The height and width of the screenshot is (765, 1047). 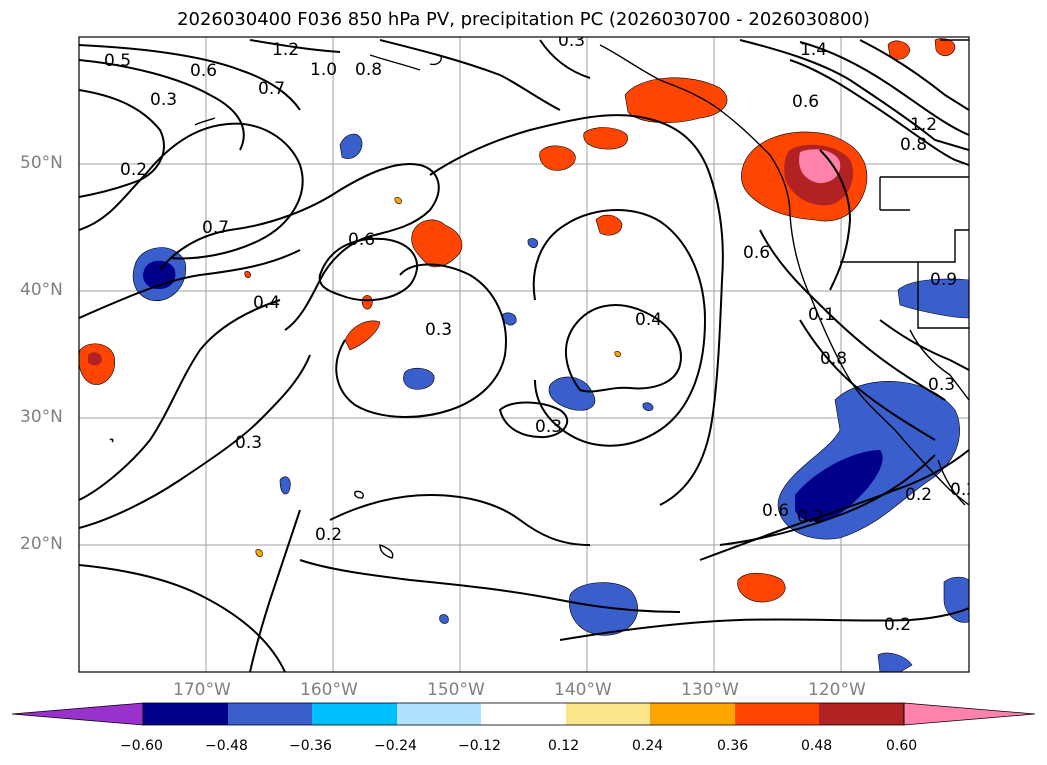 I want to click on colorbar, so click(x=523, y=714).